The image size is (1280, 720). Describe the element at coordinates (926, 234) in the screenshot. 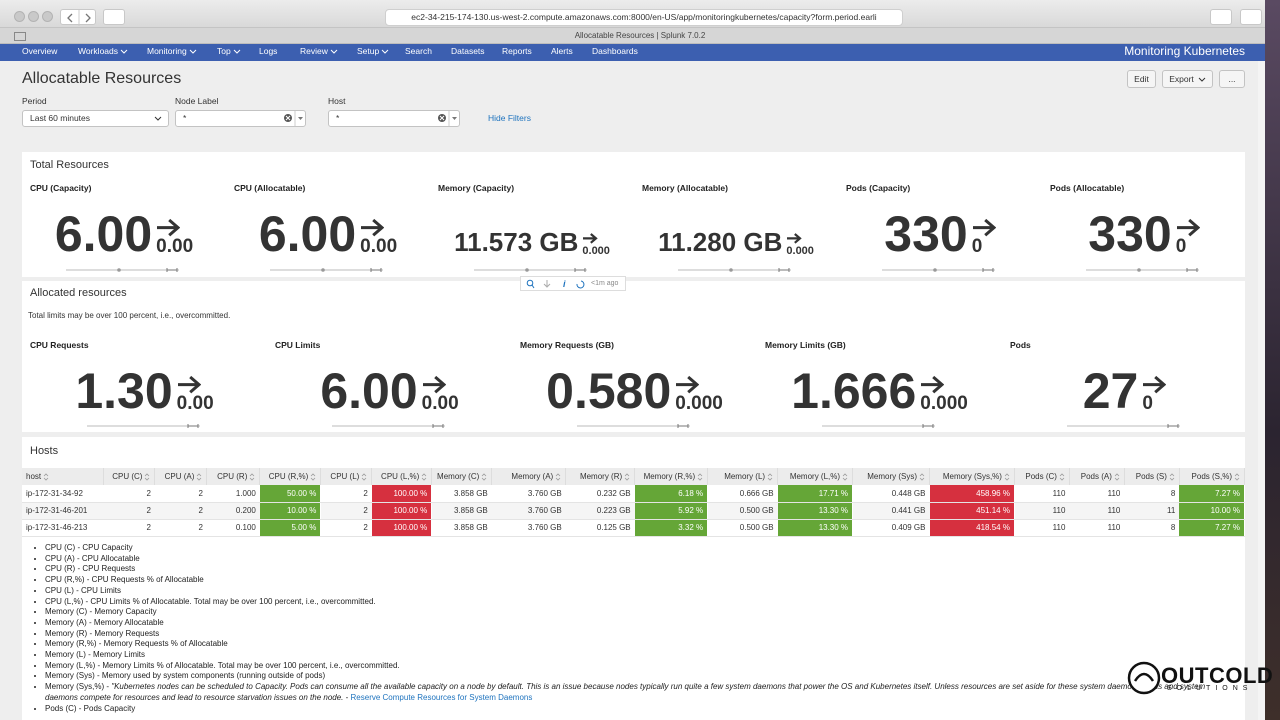

I see `kpi-value: 330` at that location.